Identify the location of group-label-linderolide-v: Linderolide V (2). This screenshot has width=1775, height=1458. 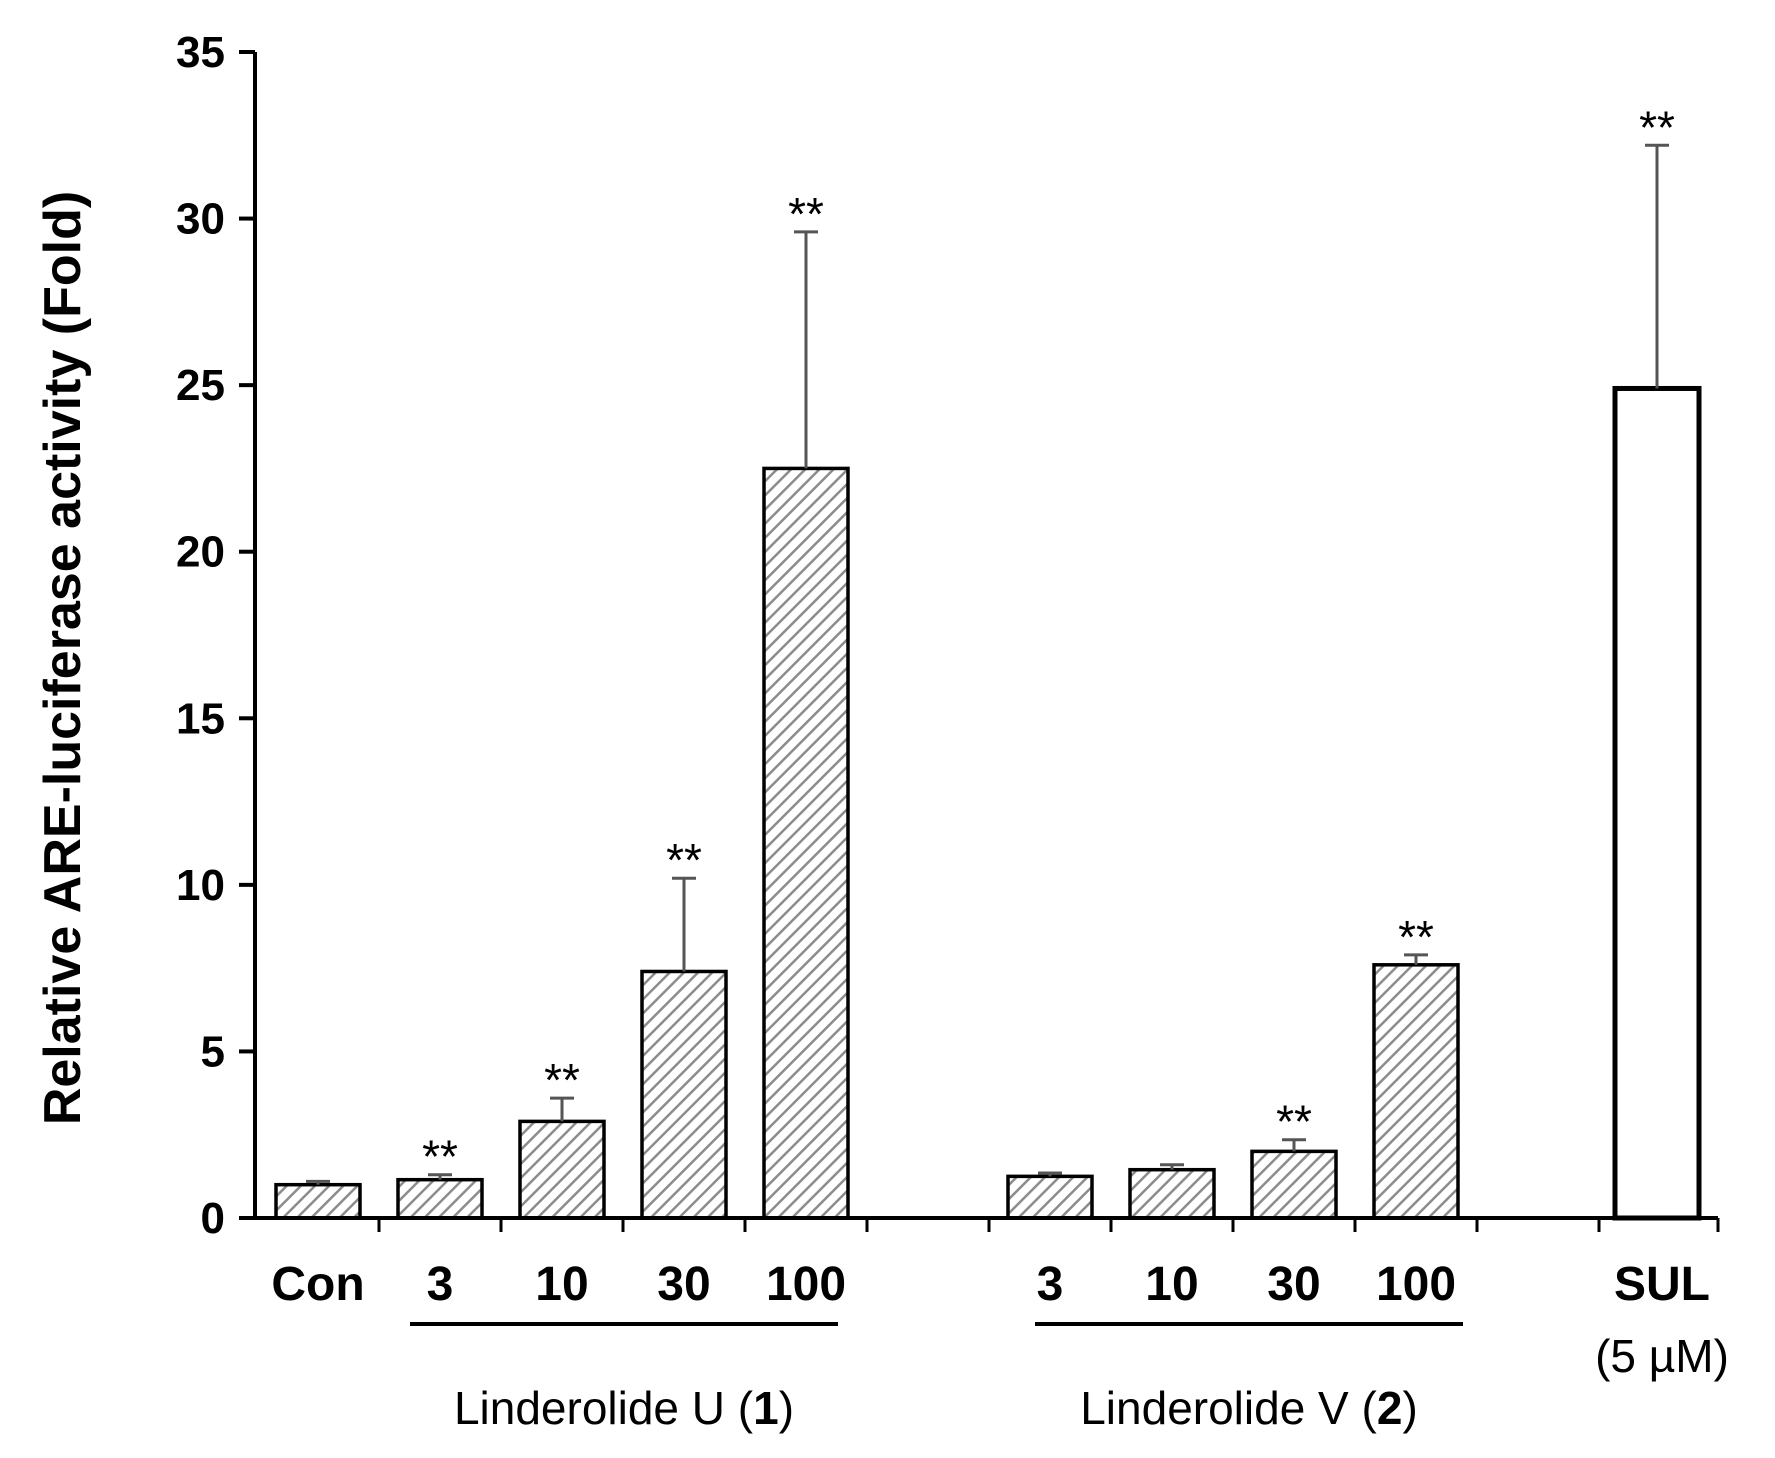
(1249, 1408).